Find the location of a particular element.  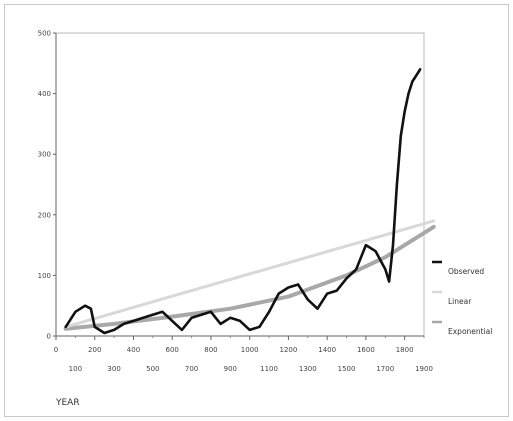

x-tick-label: 500 is located at coordinates (152, 369).